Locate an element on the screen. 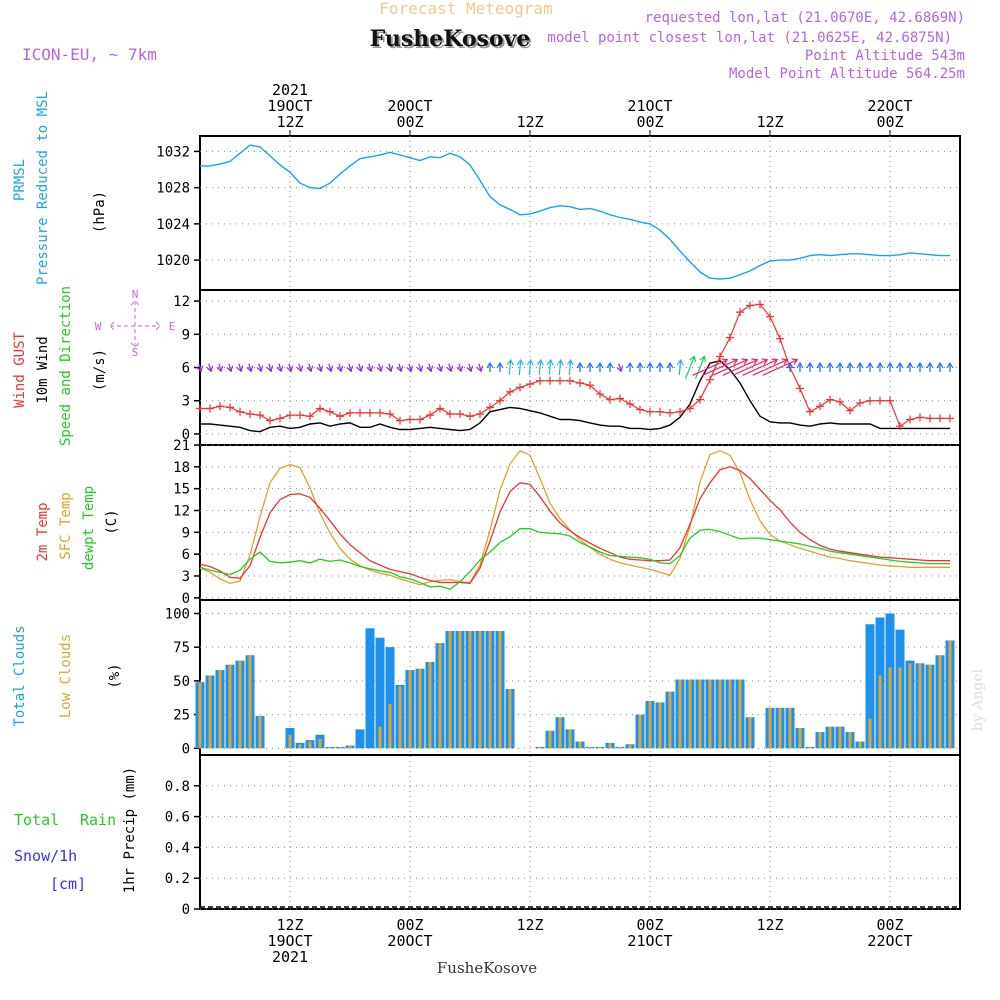 The width and height of the screenshot is (1000, 1000). credit: by Angel is located at coordinates (978, 699).